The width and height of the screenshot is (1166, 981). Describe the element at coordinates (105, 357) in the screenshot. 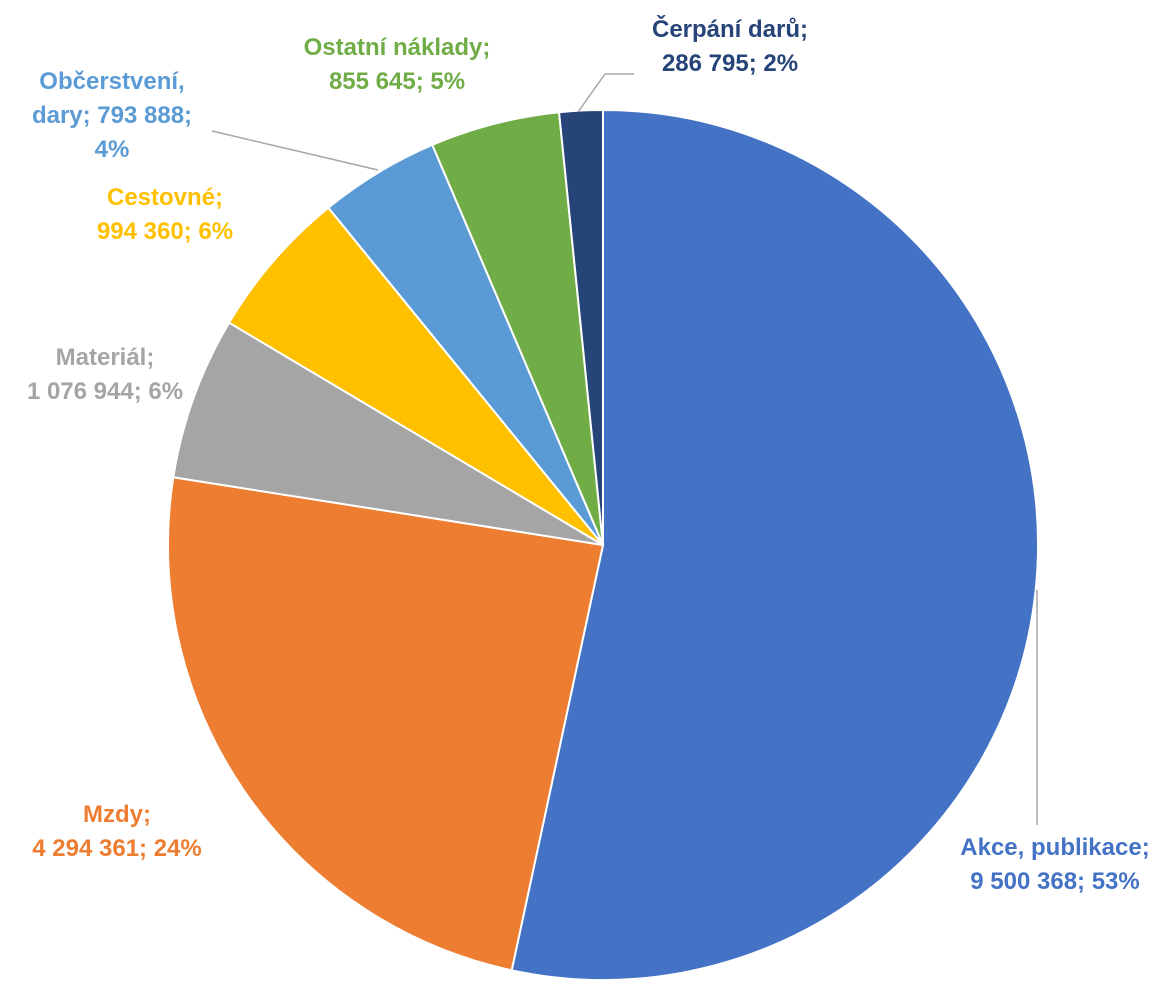

I see `slice-label-line: Materiál;` at that location.